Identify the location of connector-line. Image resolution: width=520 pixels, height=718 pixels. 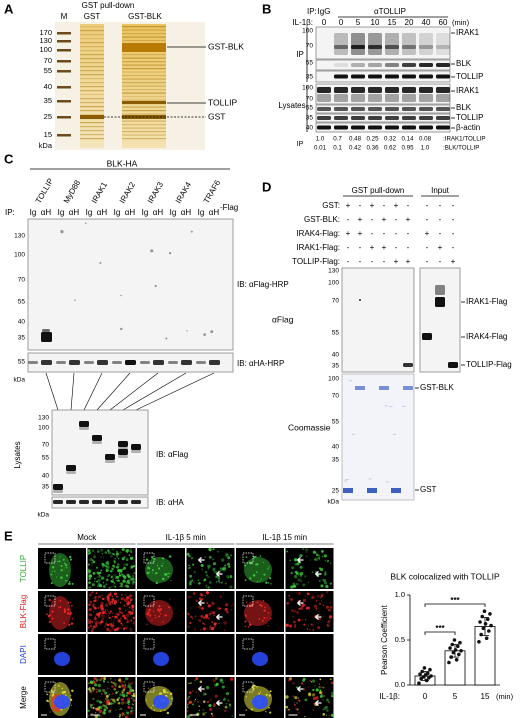
(134, 391).